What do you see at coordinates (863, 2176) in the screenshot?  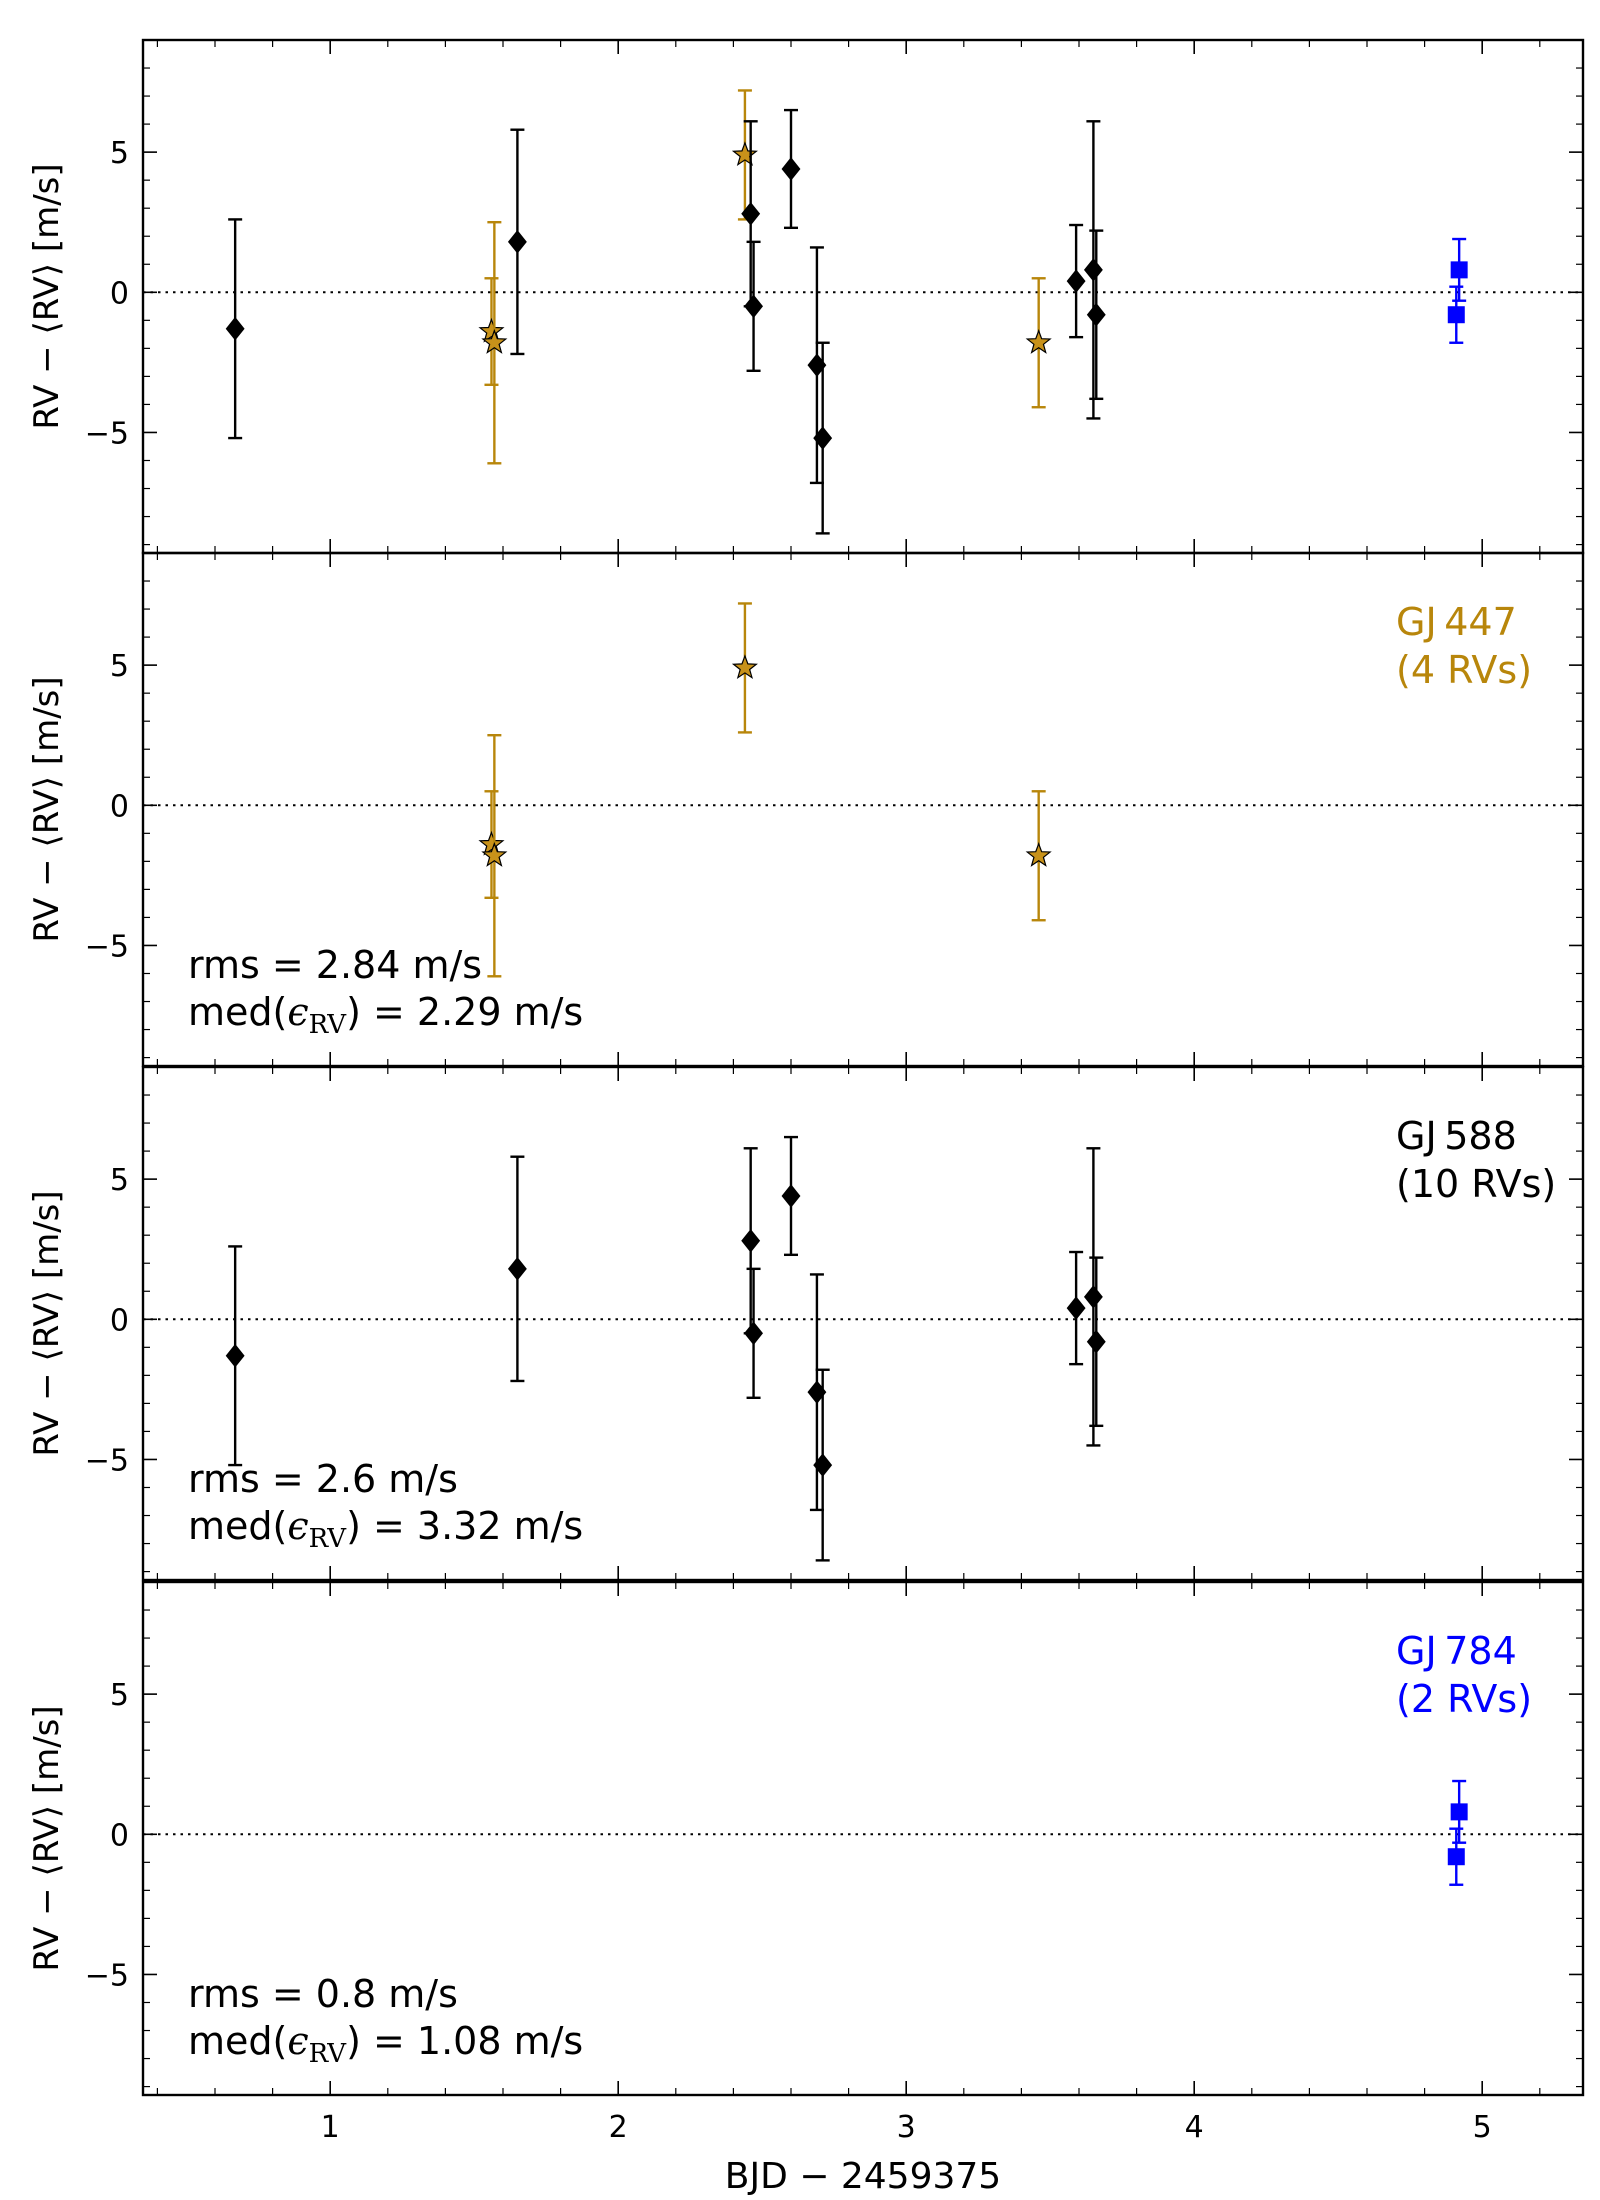 I see `x-axis-label: BJD − 2459375` at bounding box center [863, 2176].